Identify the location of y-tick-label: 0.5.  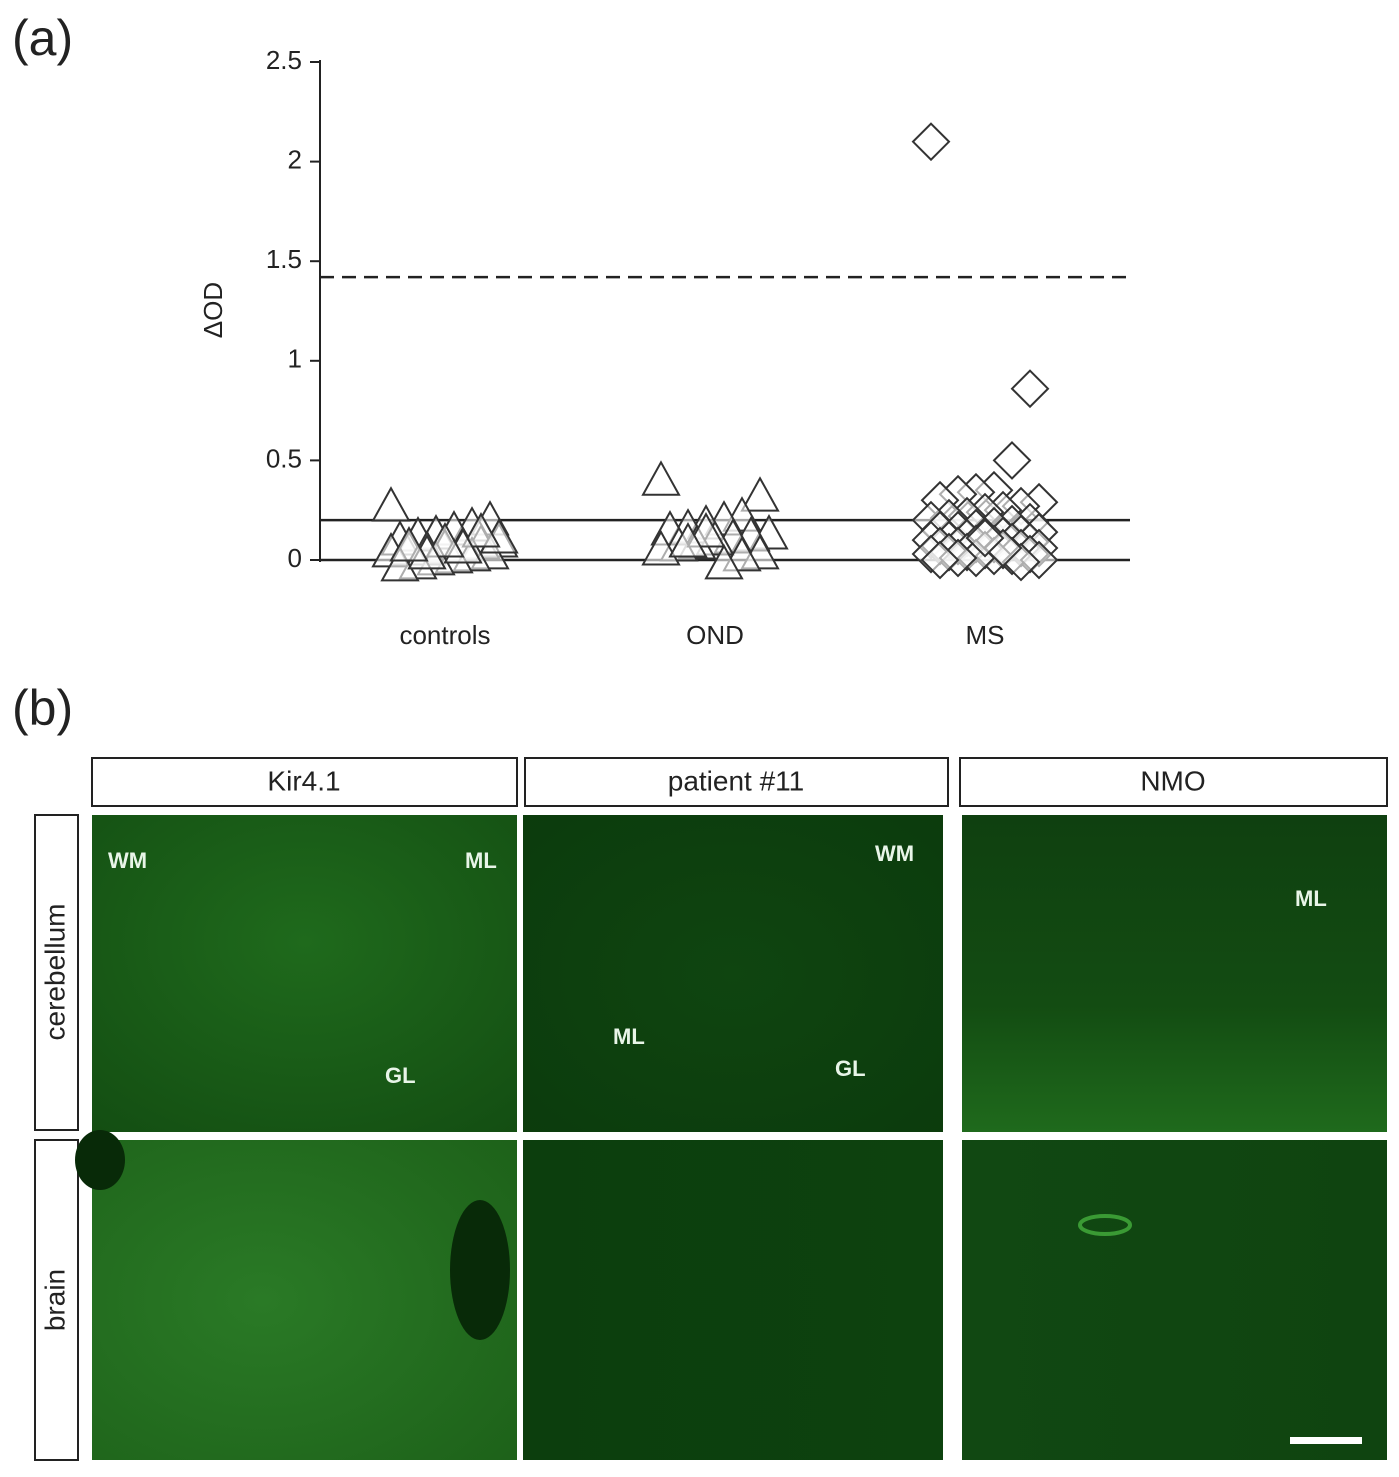
(284, 458).